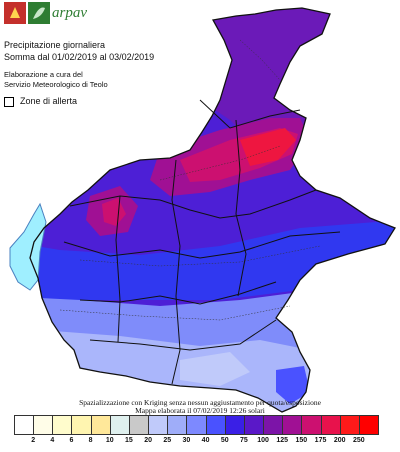 This screenshot has height=452, width=400. I want to click on alert-zone-label: Zone di allerta, so click(49, 101).